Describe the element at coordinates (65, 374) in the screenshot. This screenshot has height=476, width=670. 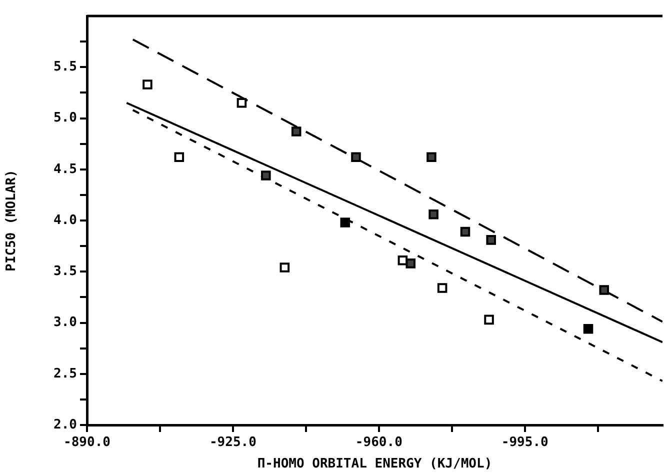
I see `y-tick-label: 2.5` at that location.